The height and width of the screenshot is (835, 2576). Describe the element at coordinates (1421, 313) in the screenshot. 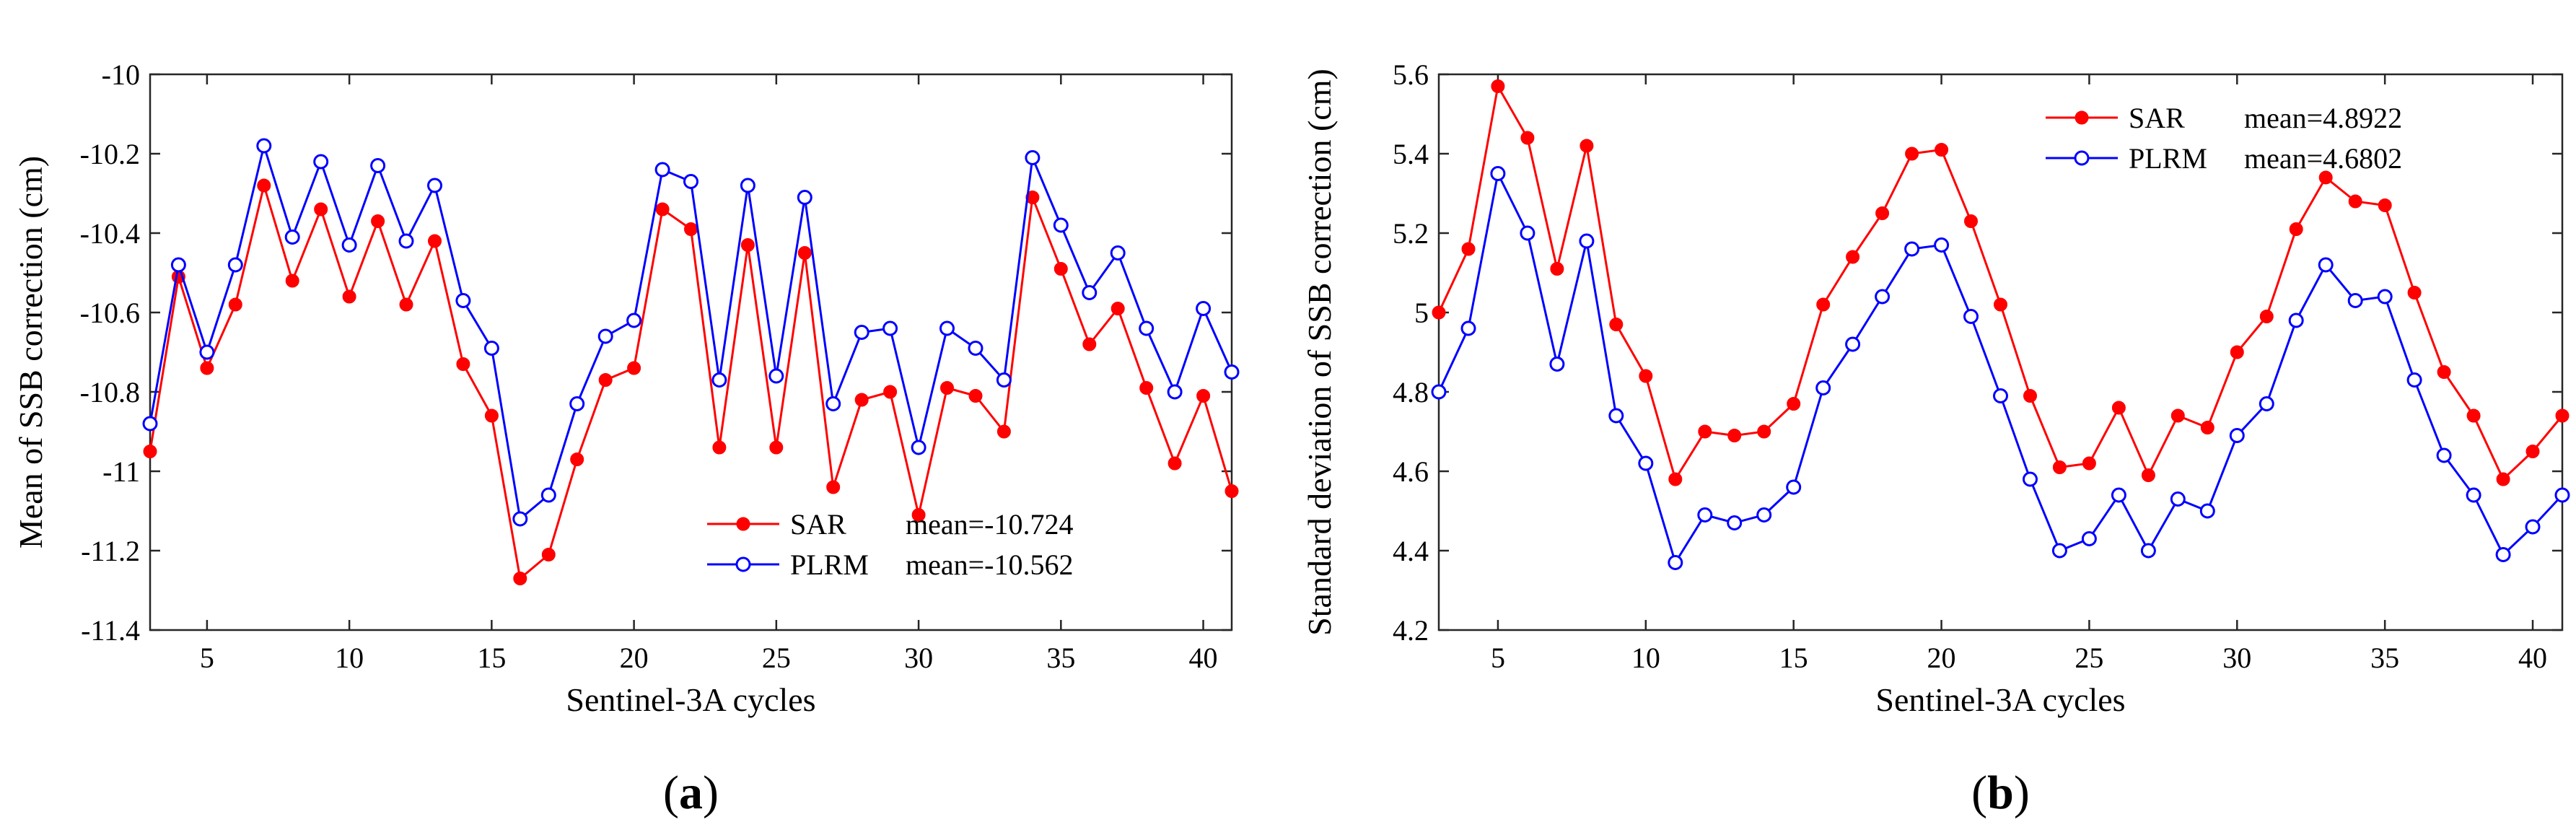

I see `y-tick-label: 5` at that location.